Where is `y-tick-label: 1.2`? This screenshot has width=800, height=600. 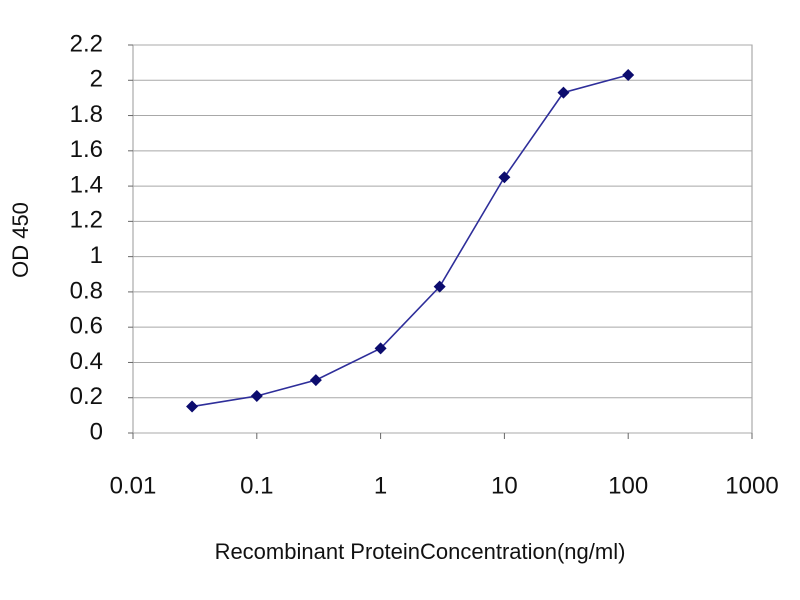 y-tick-label: 1.2 is located at coordinates (86, 220).